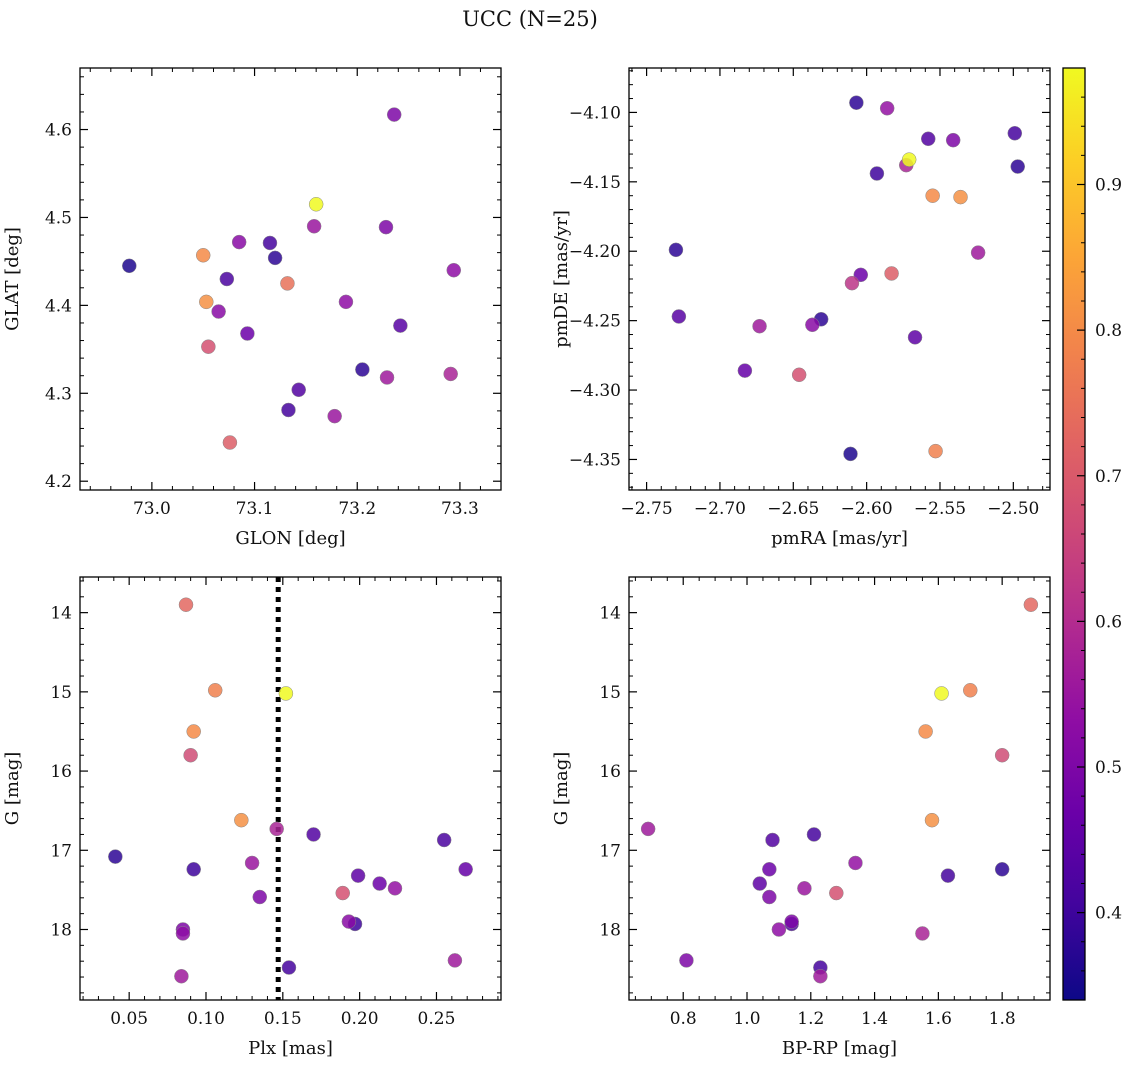  What do you see at coordinates (1108, 186) in the screenshot?
I see `colorbar-tick-label: 0.9` at bounding box center [1108, 186].